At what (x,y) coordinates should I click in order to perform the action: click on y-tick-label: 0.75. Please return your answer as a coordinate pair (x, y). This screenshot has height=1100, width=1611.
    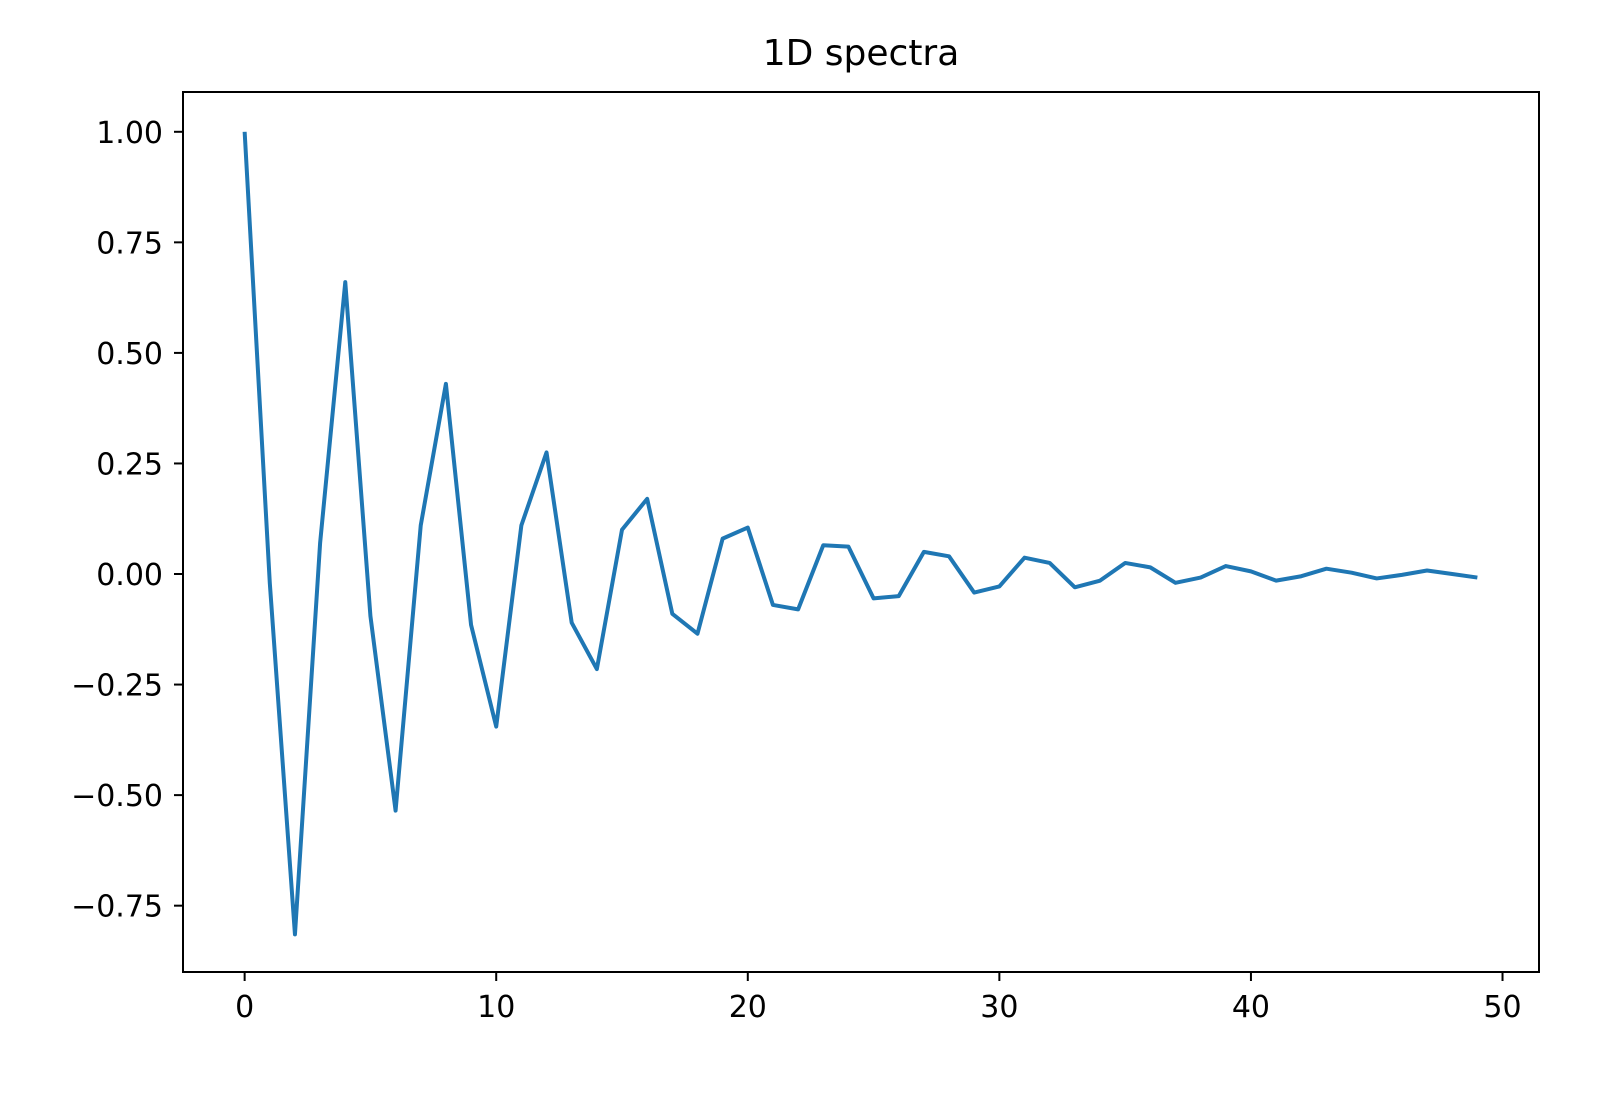
    Looking at the image, I should click on (129, 243).